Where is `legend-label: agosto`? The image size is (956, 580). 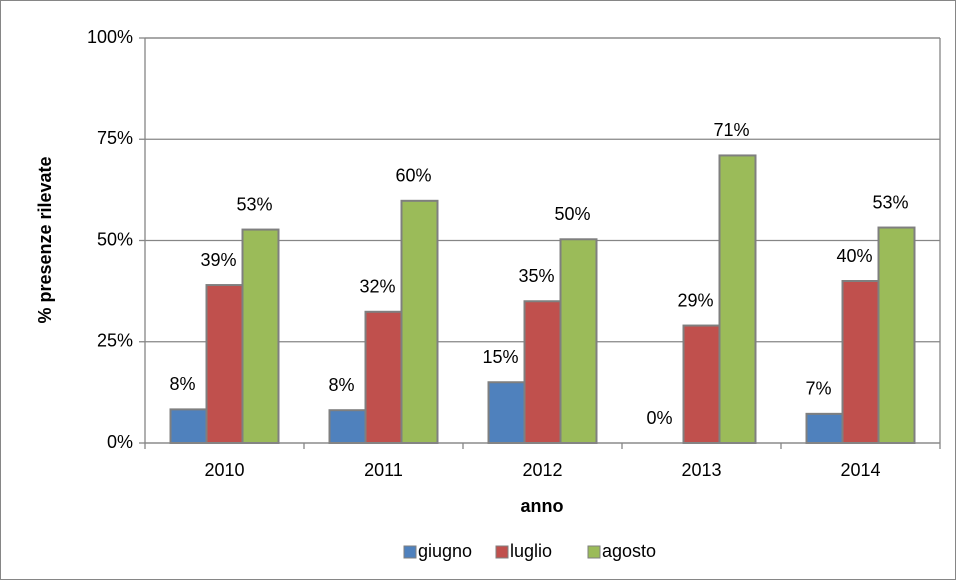 legend-label: agosto is located at coordinates (629, 551).